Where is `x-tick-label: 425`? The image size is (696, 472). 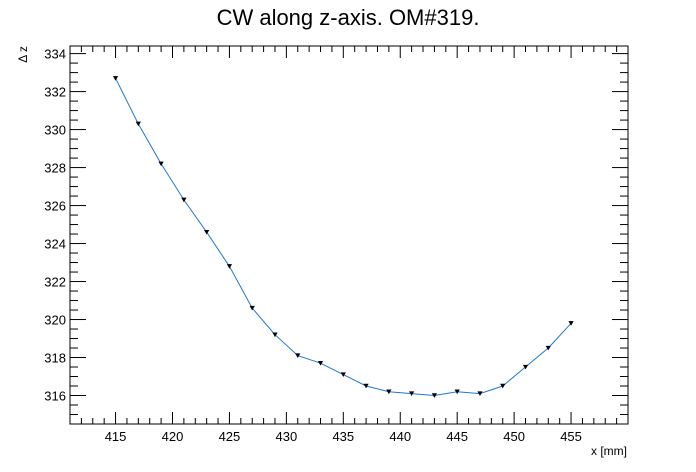
x-tick-label: 425 is located at coordinates (230, 436).